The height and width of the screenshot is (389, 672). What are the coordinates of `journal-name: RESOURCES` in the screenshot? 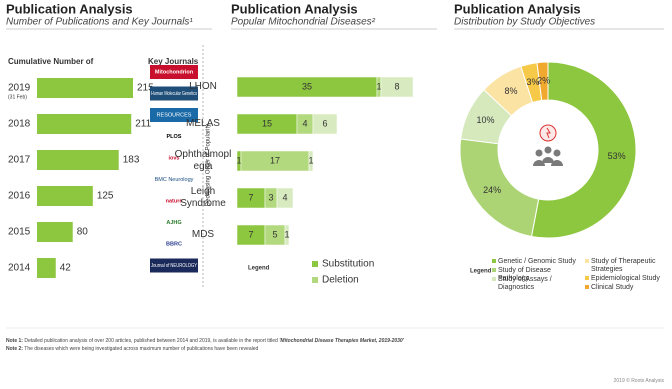 It's located at (174, 115).